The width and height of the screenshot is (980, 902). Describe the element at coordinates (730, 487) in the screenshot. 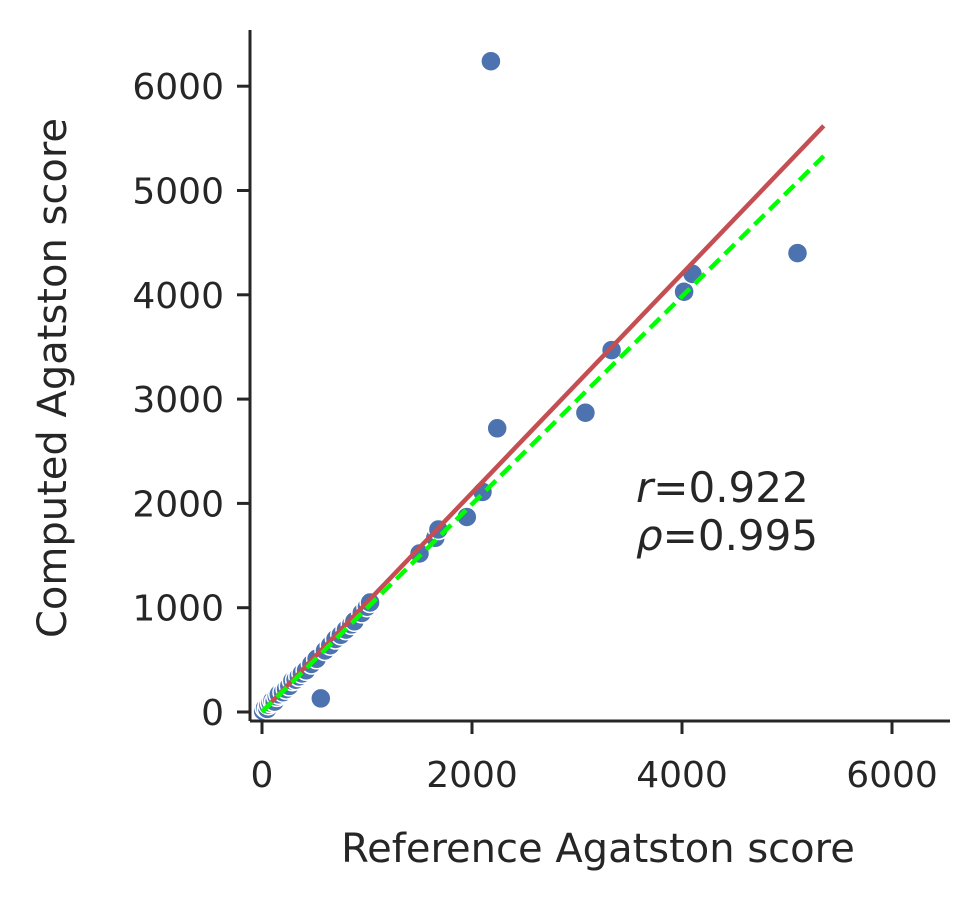

I see `pearson-value: =0.922` at that location.